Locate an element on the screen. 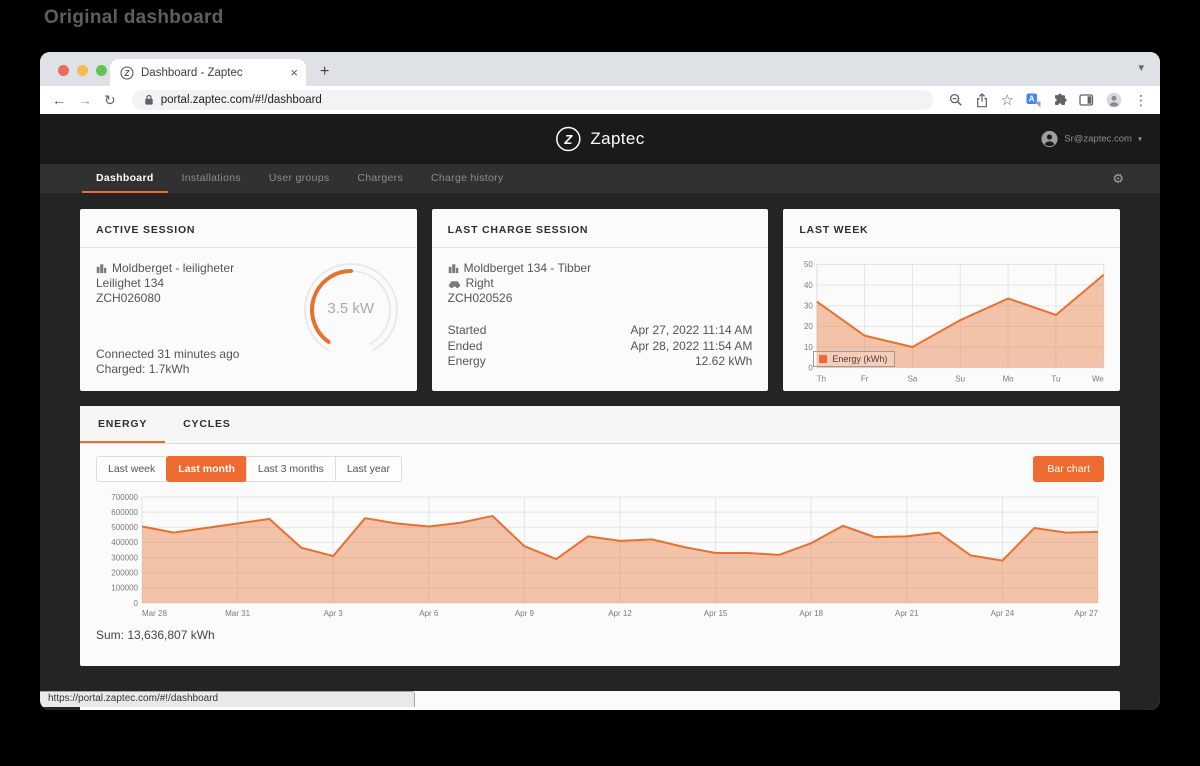  range-last-month-button: Last month is located at coordinates (206, 469).